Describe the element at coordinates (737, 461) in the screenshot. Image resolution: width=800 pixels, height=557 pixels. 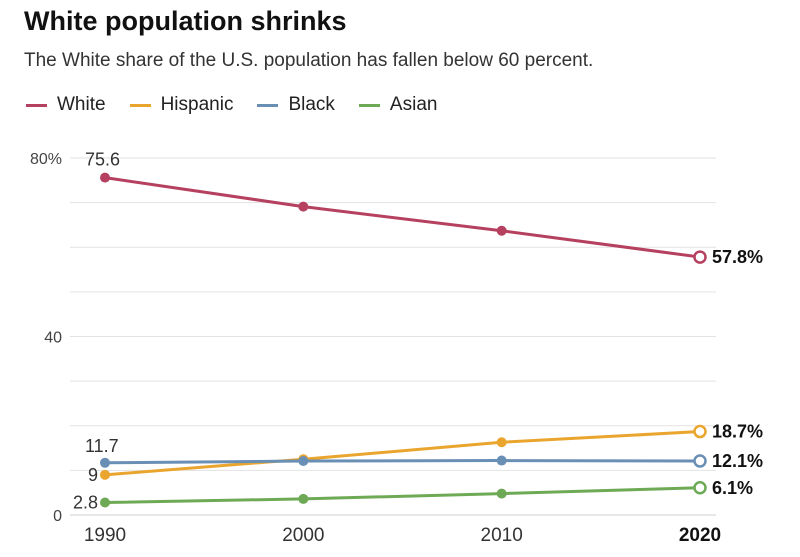
I see `end-label-black: 12.1%` at that location.